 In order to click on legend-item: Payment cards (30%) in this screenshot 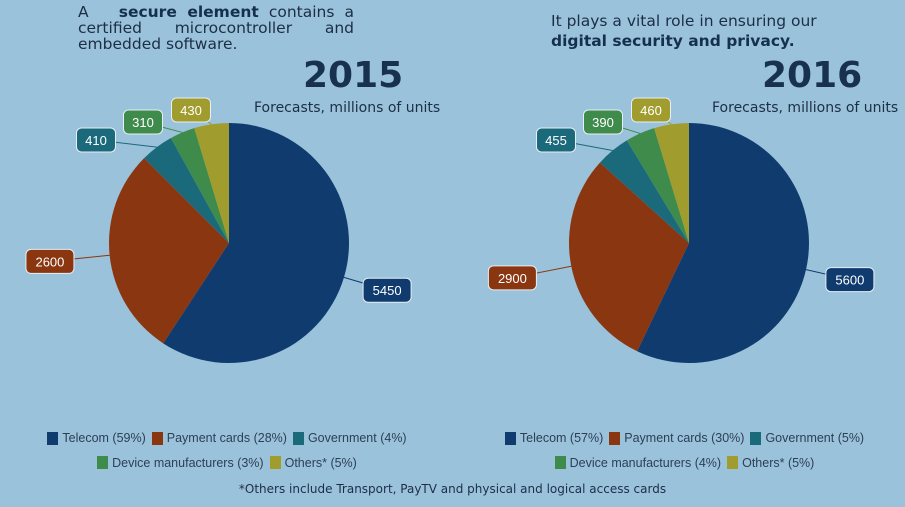, I will do `click(676, 438)`.